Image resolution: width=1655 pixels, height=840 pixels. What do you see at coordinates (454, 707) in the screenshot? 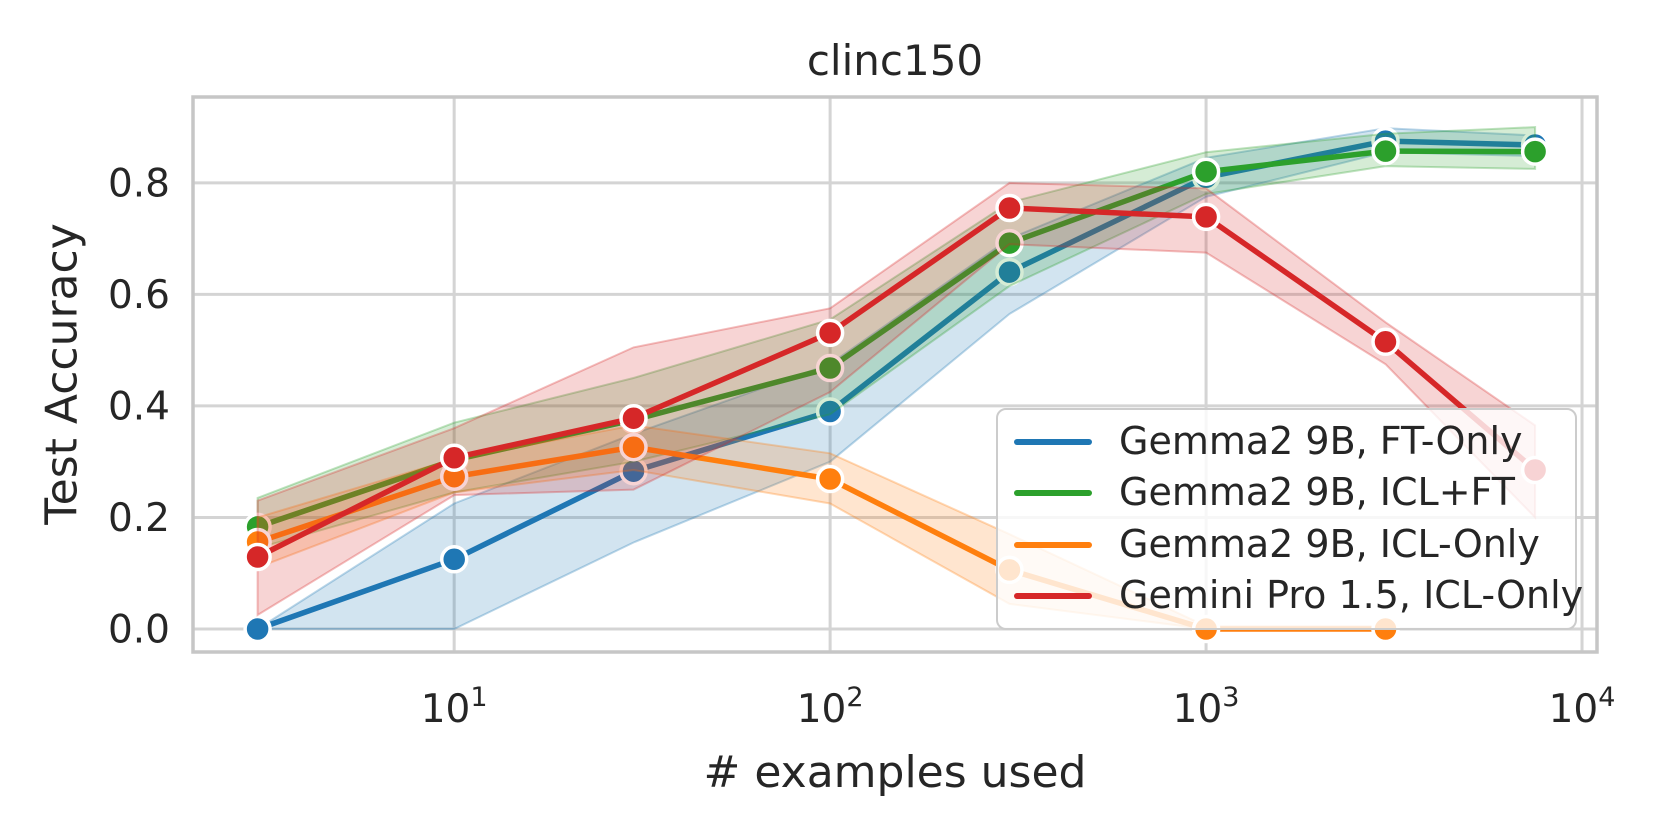
I see `x-tick-label-10e1: 10¹` at bounding box center [454, 707].